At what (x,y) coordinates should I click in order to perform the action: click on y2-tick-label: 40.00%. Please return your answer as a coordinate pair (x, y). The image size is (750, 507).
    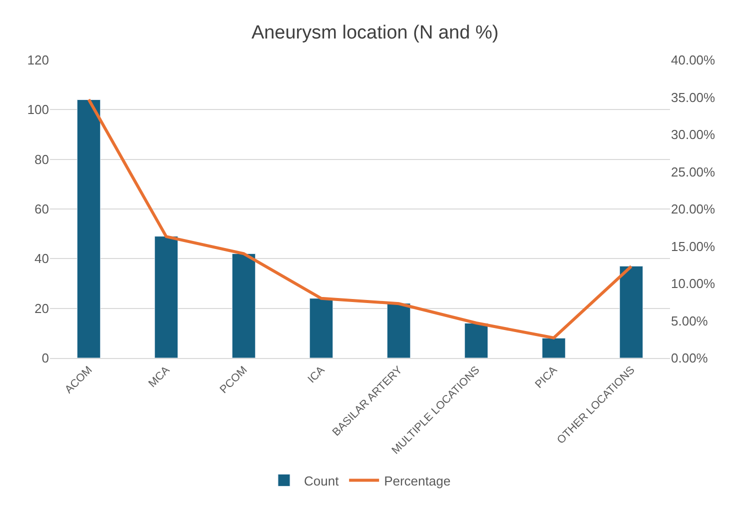
    Looking at the image, I should click on (693, 60).